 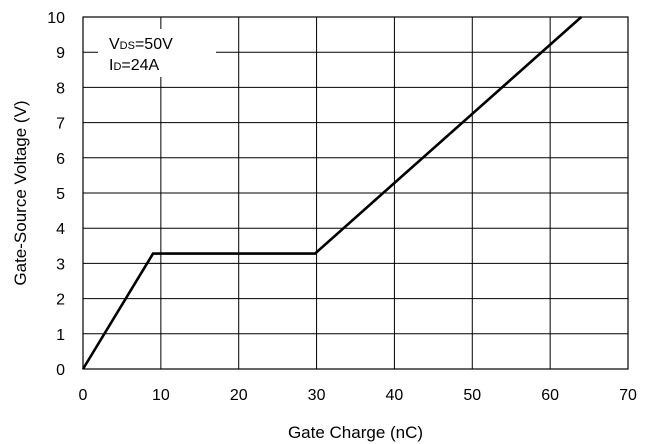 What do you see at coordinates (317, 395) in the screenshot?
I see `x-tick-label: 30` at bounding box center [317, 395].